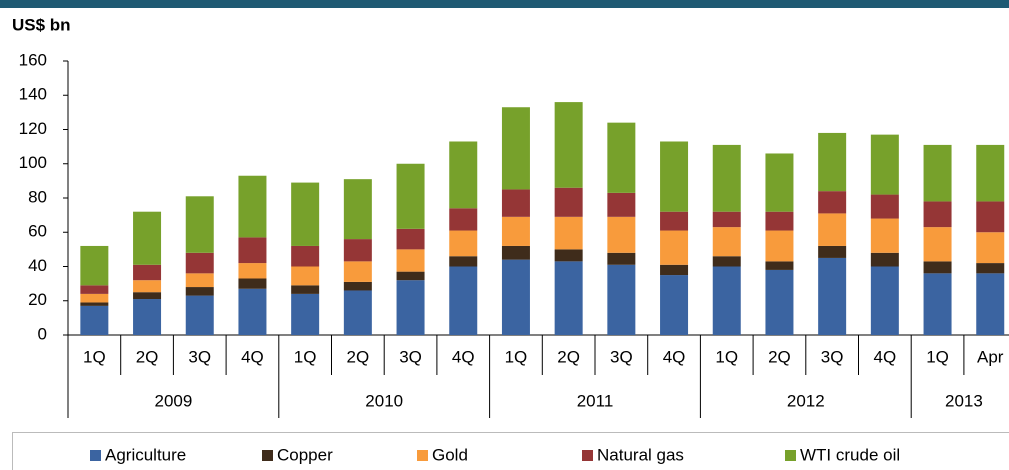  I want to click on y-tick-label: 20, so click(37, 299).